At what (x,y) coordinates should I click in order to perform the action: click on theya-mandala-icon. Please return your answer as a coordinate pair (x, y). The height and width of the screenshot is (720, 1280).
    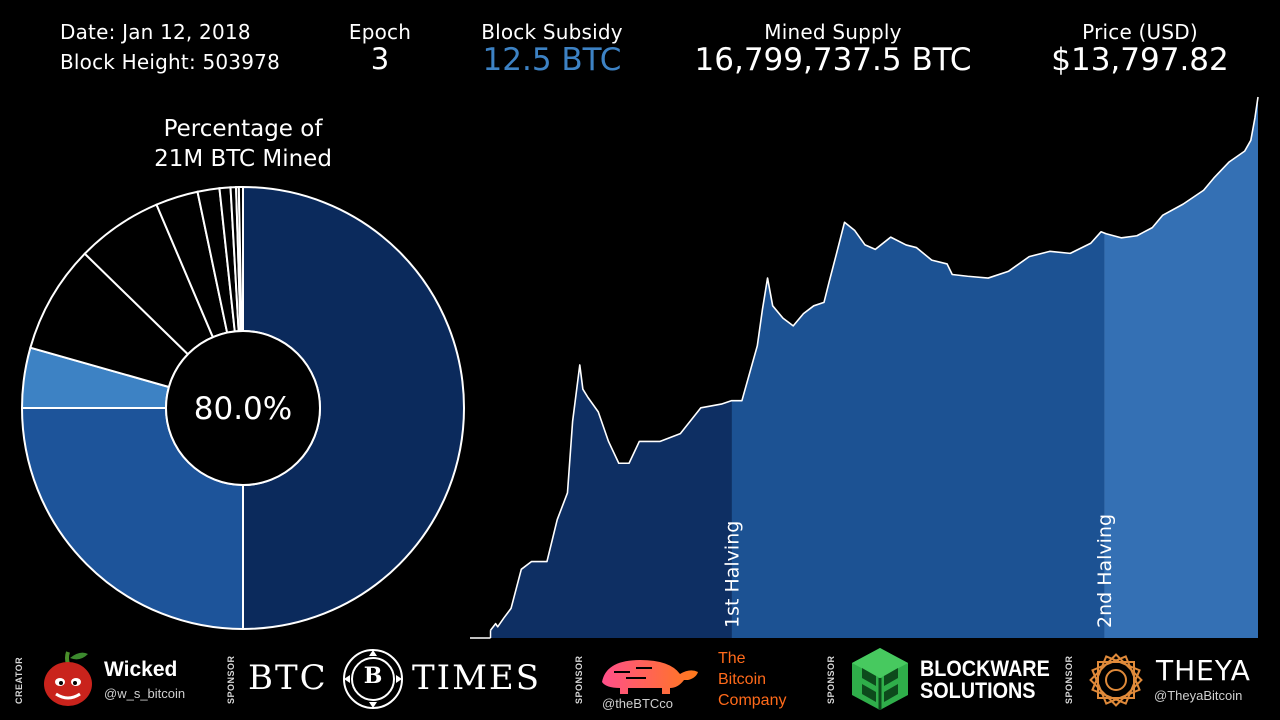
    Looking at the image, I should click on (1116, 680).